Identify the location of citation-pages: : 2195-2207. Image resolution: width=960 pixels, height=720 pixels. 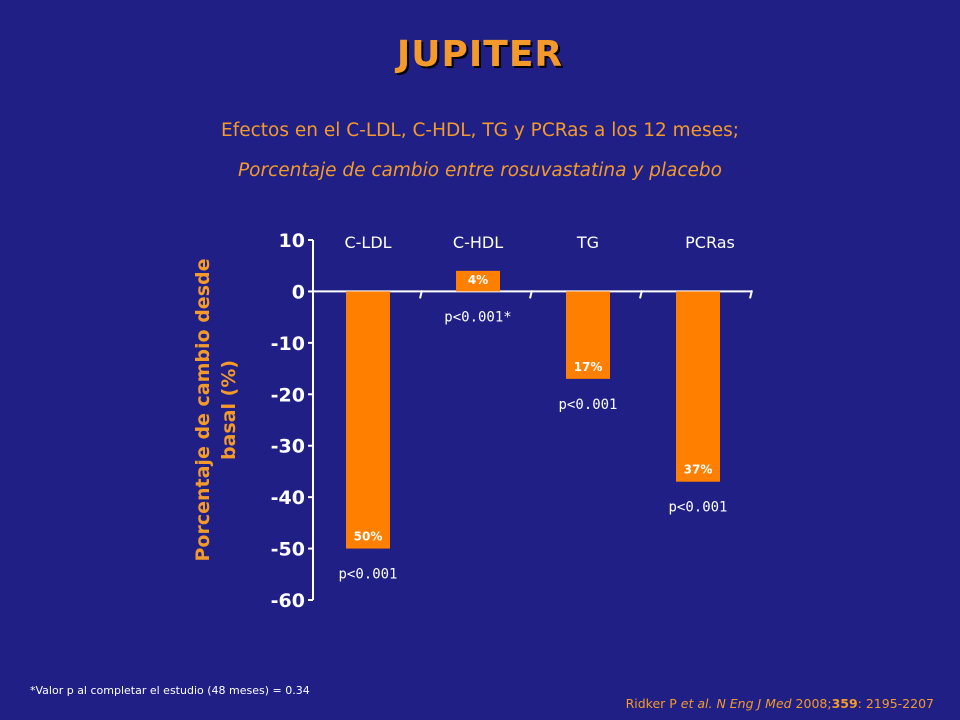
(895, 703).